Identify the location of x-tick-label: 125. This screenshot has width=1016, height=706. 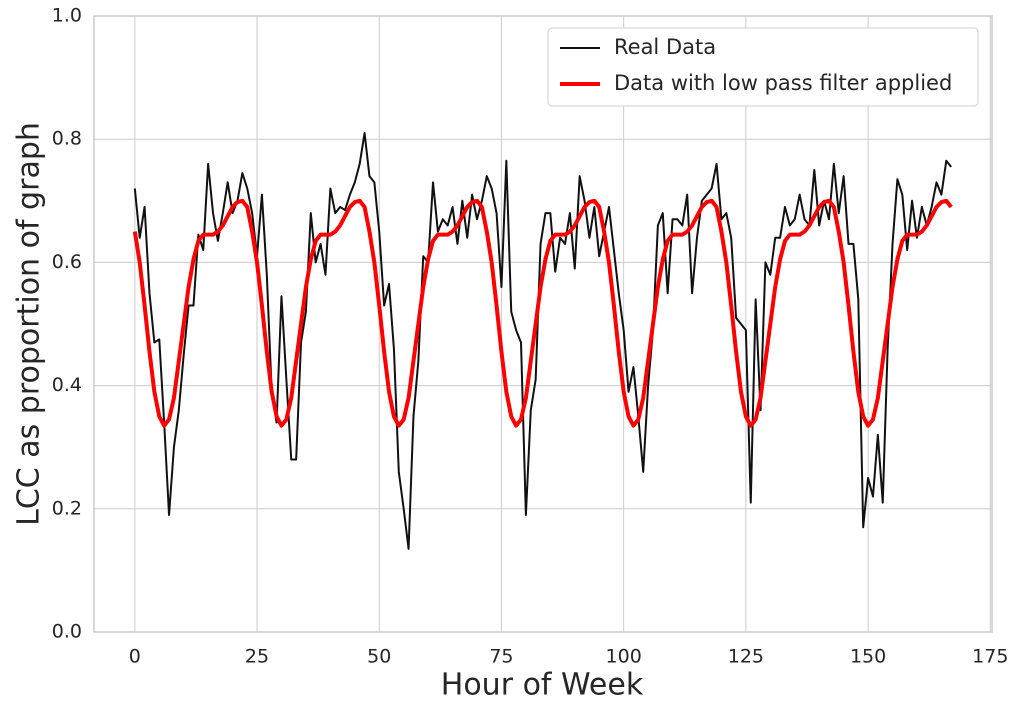
(746, 657).